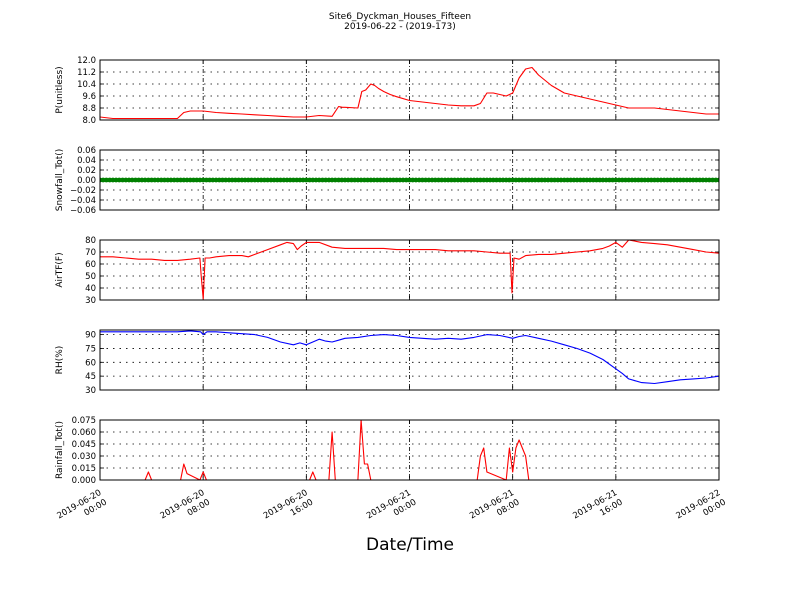 The image size is (800, 600). Describe the element at coordinates (90, 289) in the screenshot. I see `y-tick-label: 40` at that location.